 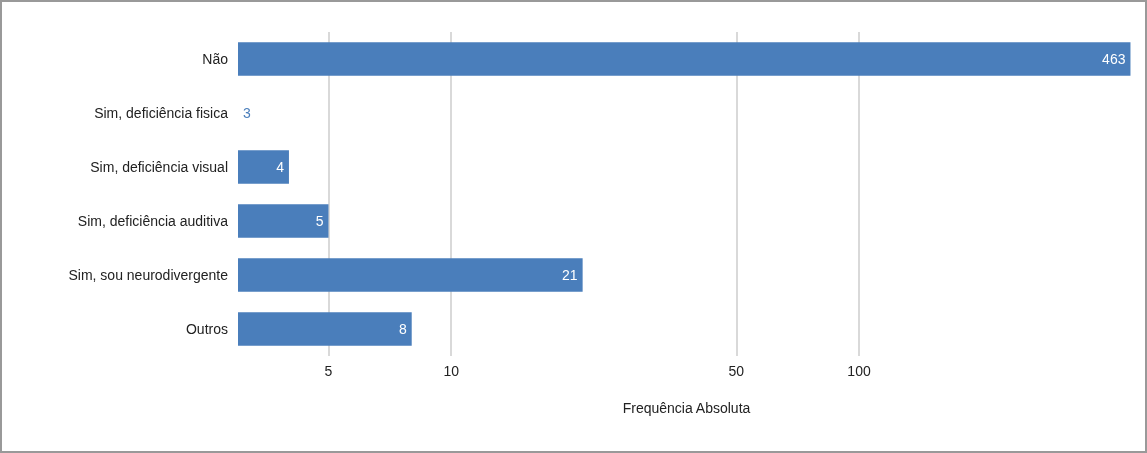 I want to click on data-label: 4, so click(x=280, y=167).